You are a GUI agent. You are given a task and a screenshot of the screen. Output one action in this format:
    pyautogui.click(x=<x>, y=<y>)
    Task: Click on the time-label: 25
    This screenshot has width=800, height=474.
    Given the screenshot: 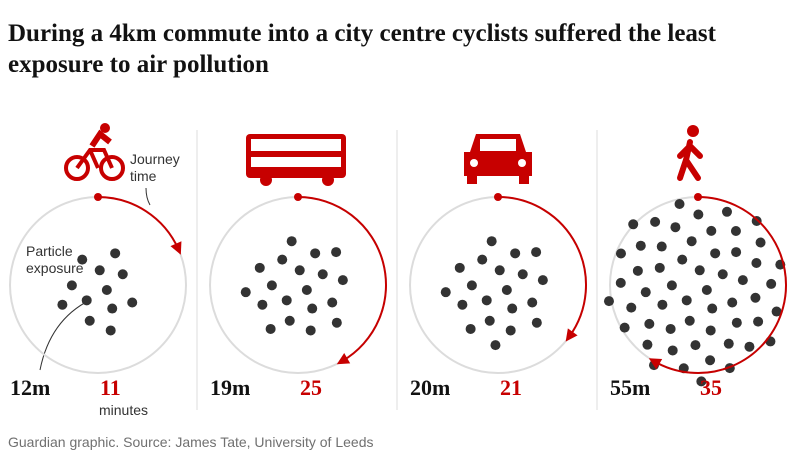 What is the action you would take?
    pyautogui.click(x=311, y=387)
    